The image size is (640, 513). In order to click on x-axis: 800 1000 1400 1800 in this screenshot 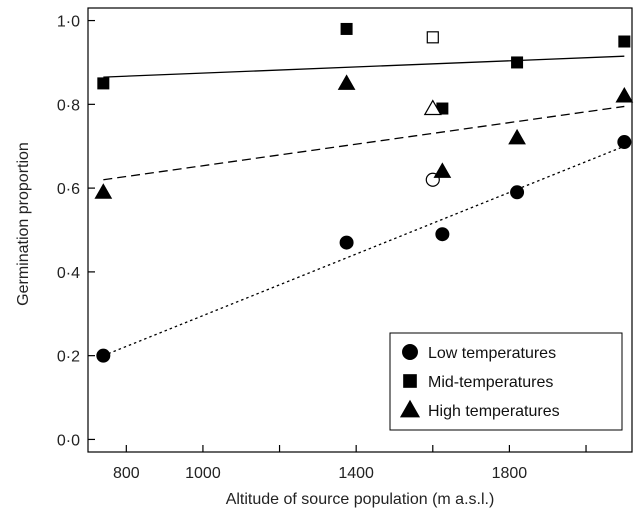, I will do `click(350, 463)`.